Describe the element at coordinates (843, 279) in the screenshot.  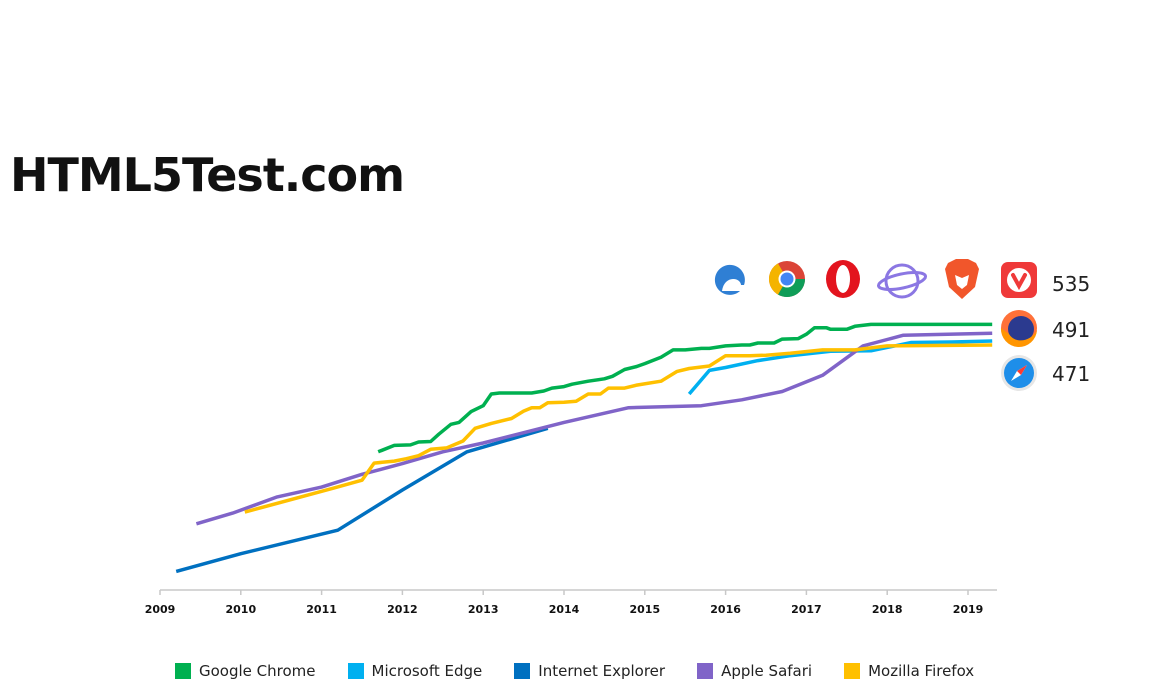
I see `opera-icon` at that location.